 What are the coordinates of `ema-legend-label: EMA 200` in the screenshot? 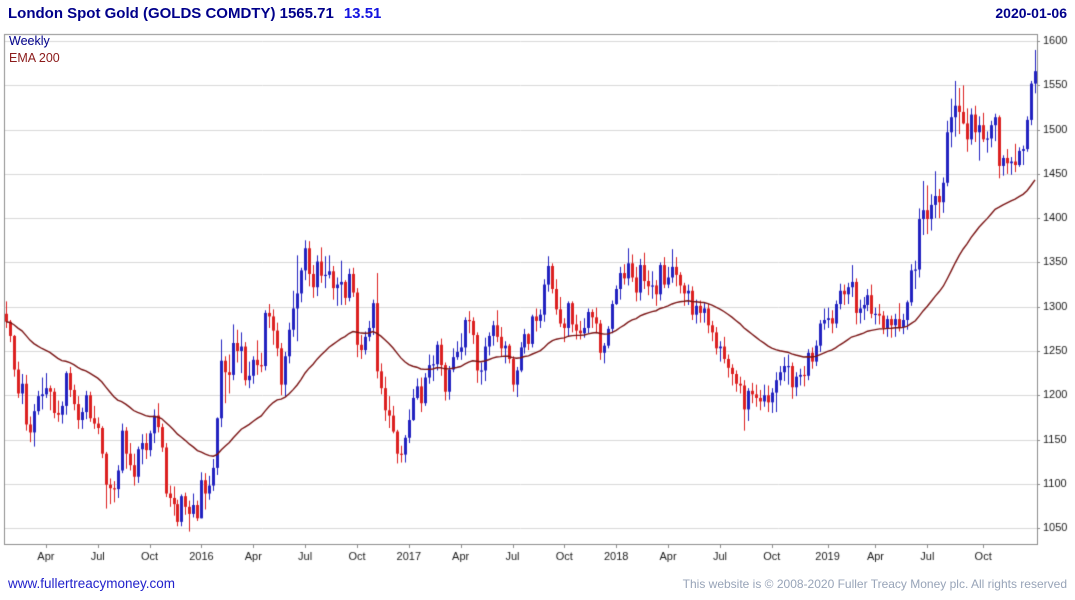 It's located at (34, 58).